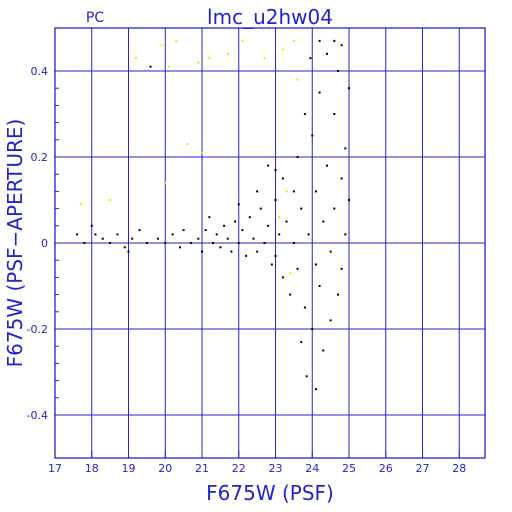 The width and height of the screenshot is (512, 512). What do you see at coordinates (312, 468) in the screenshot?
I see `x-tick-label: 24` at bounding box center [312, 468].